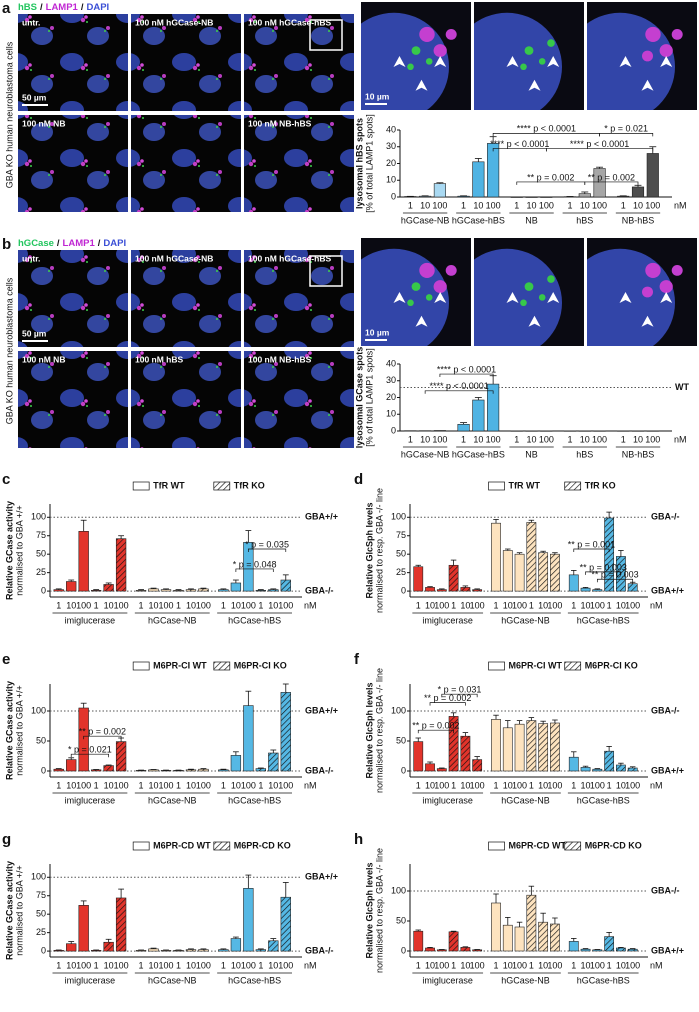  I want to click on y-axis-label: lysosomal GCase spots, so click(359, 398).